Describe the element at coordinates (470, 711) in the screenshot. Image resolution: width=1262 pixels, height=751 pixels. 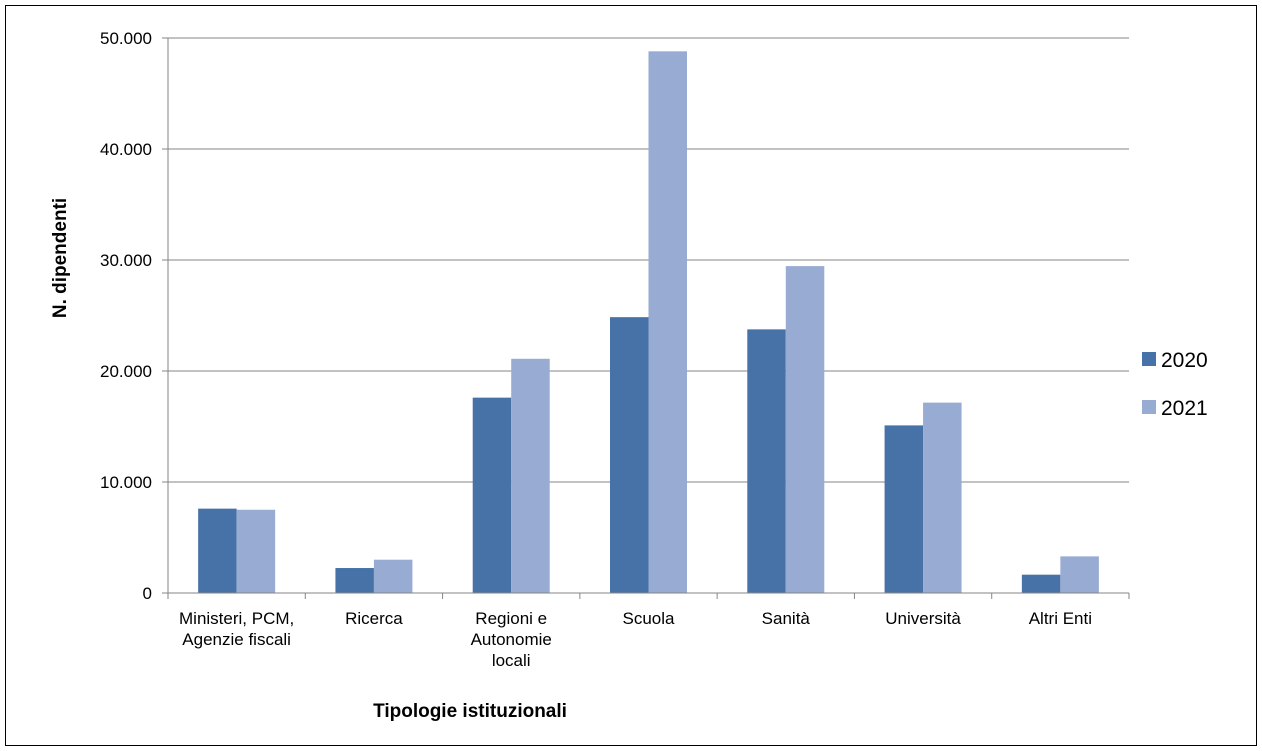
I see `x-axis-title: Tipologie istituzionali` at that location.